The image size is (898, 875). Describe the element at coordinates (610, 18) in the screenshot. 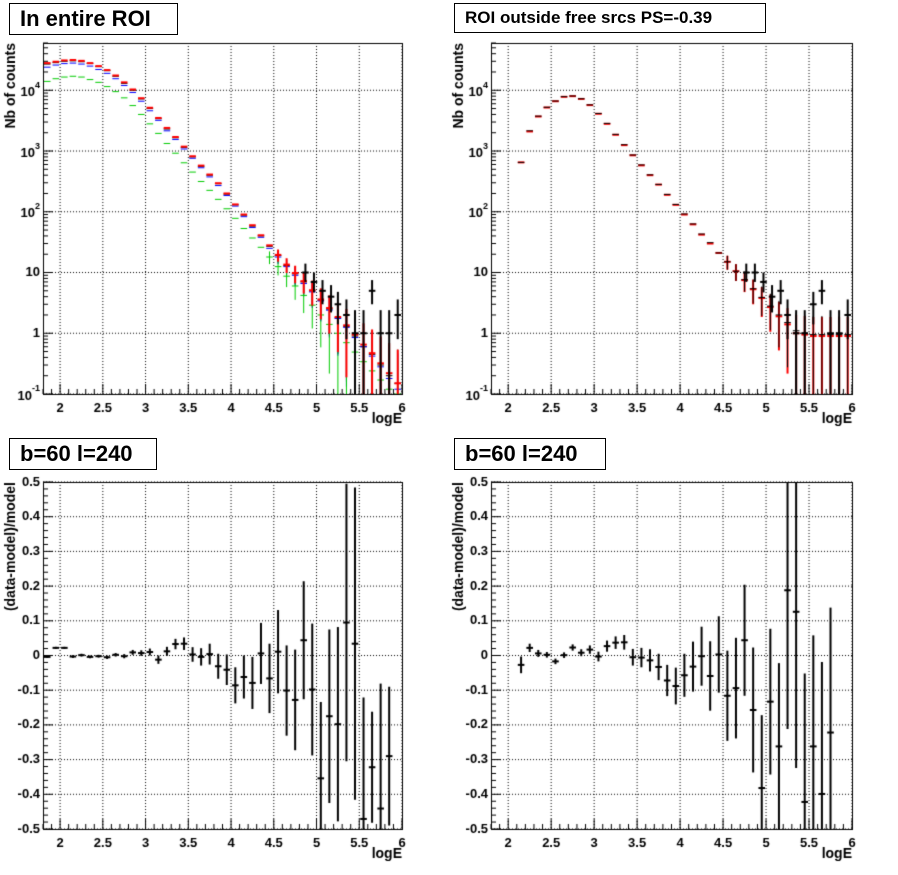

I see `chart-title: ROI outside free srcs PS=-0.39` at that location.